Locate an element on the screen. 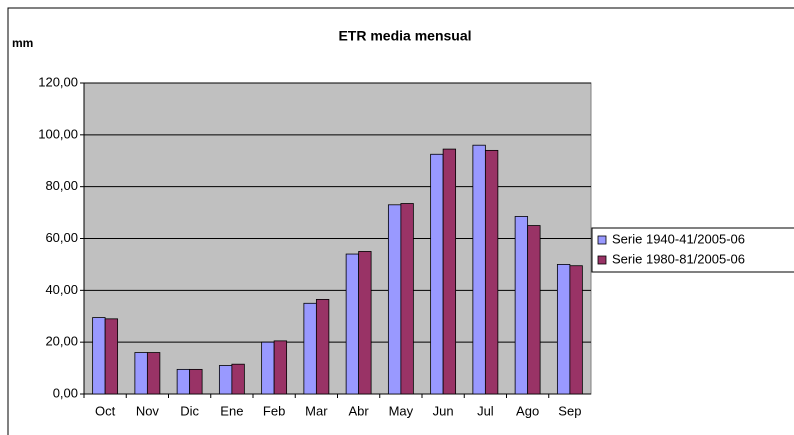 Image resolution: width=794 pixels, height=435 pixels. y-tick-label: 60,00 is located at coordinates (61, 237).